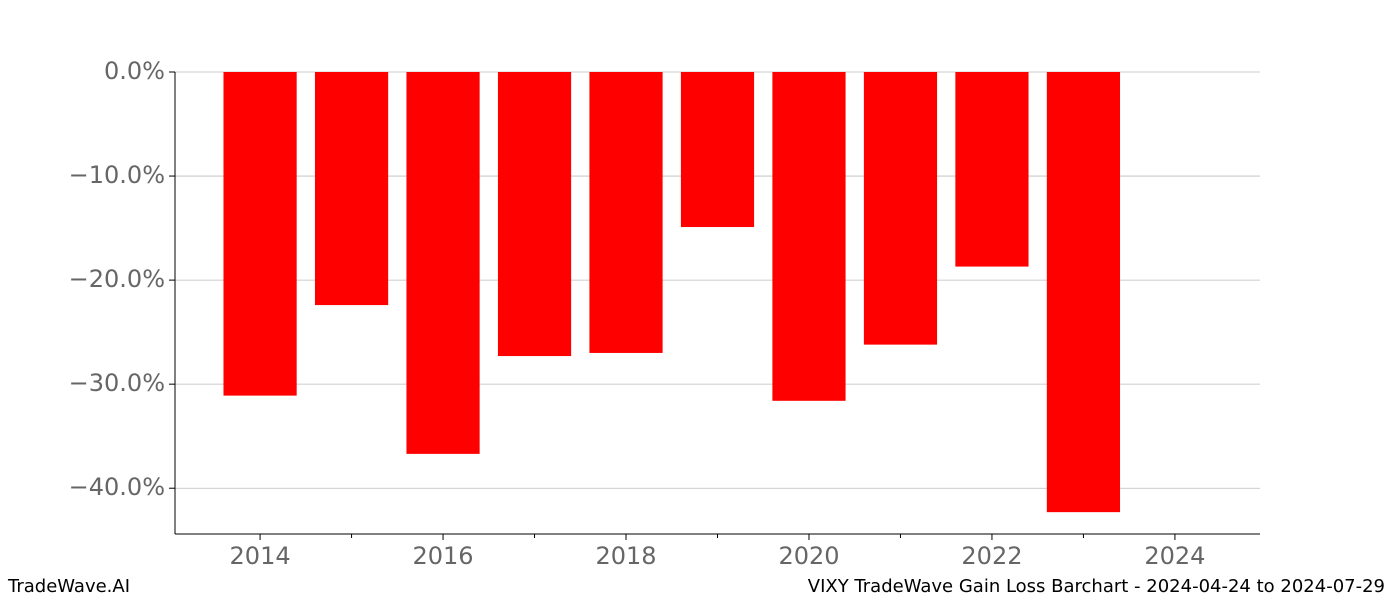 This screenshot has width=1400, height=600. Describe the element at coordinates (117, 383) in the screenshot. I see `y-tick-label: −30.0%` at that location.